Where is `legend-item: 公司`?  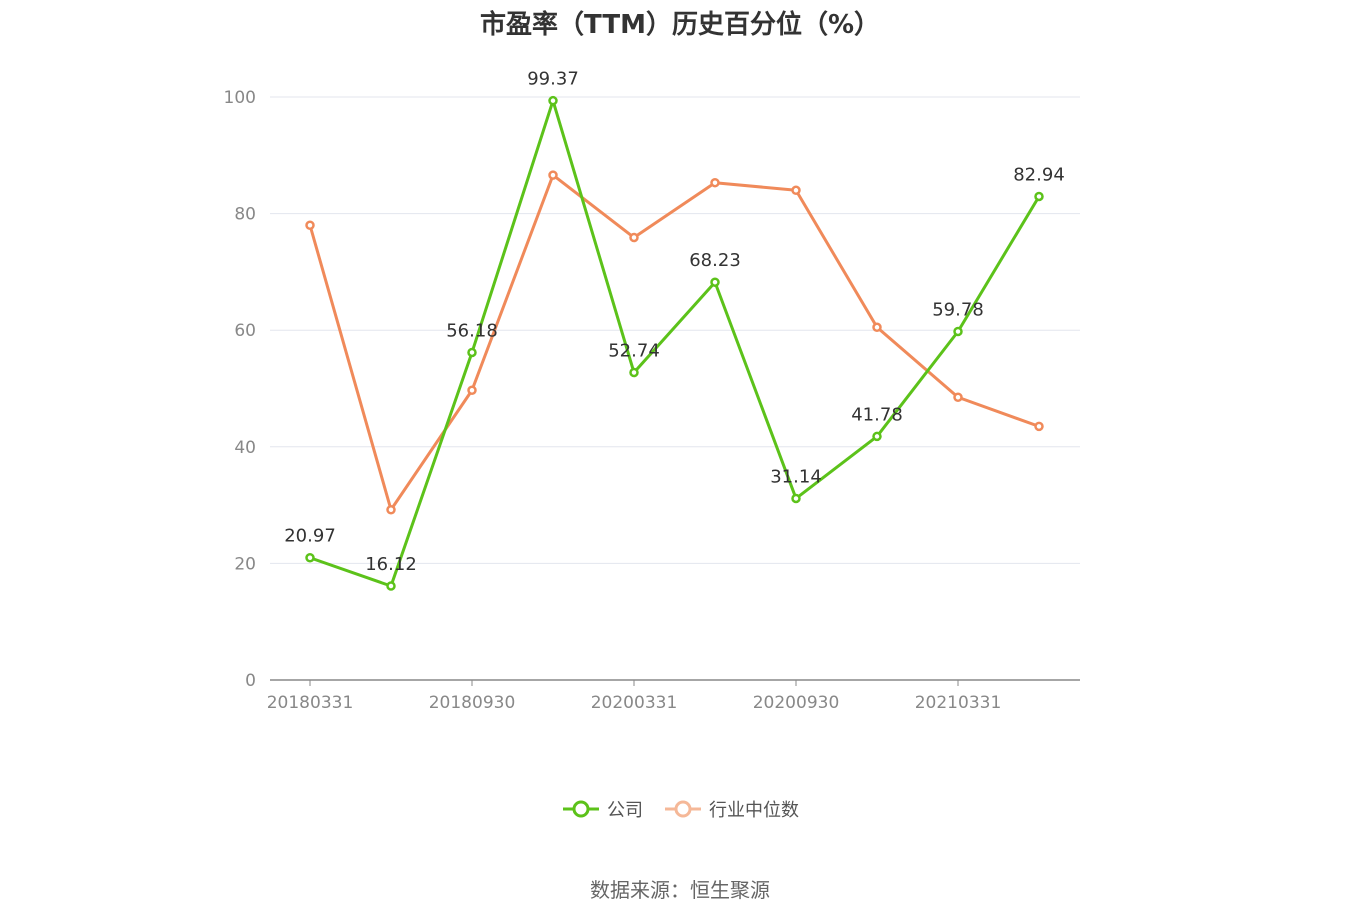
legend-item: 公司 is located at coordinates (602, 809).